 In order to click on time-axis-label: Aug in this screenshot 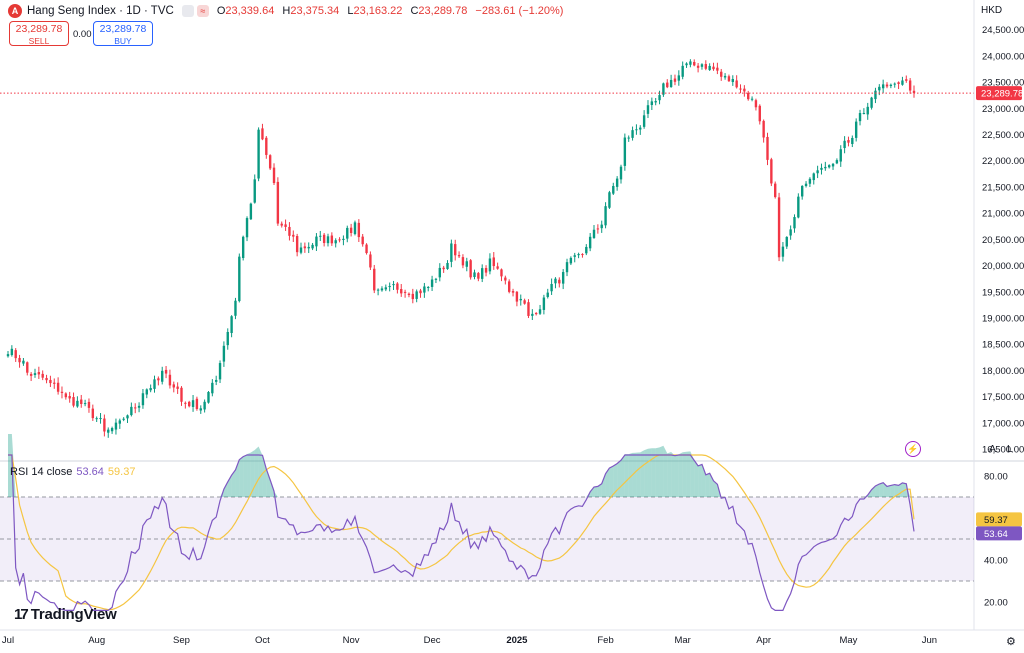, I will do `click(96, 640)`.